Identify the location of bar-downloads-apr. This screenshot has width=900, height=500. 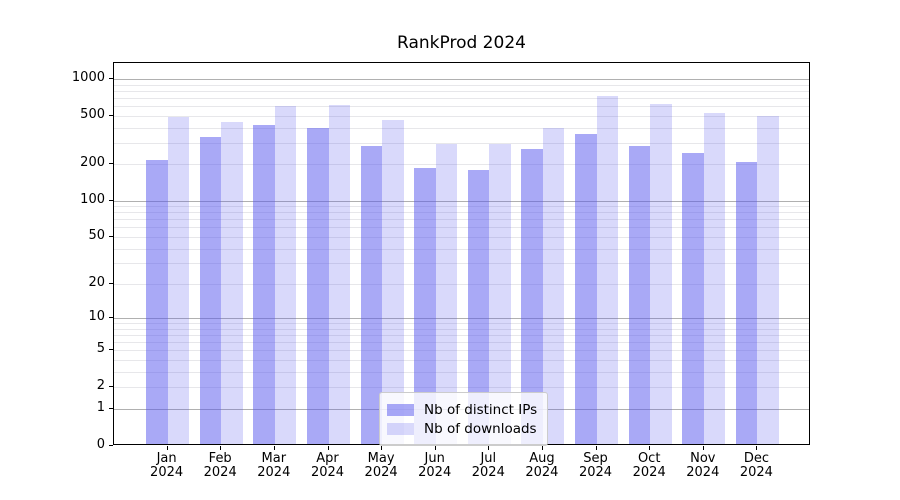
(339, 274).